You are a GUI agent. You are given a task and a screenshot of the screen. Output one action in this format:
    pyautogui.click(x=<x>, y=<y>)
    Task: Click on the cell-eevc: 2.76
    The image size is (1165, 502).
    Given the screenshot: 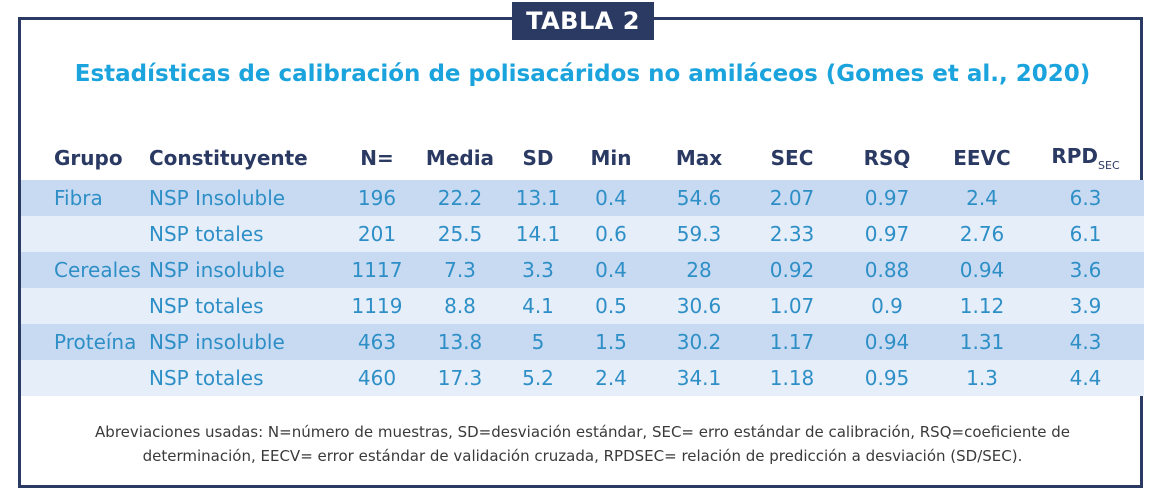 What is the action you would take?
    pyautogui.click(x=982, y=234)
    